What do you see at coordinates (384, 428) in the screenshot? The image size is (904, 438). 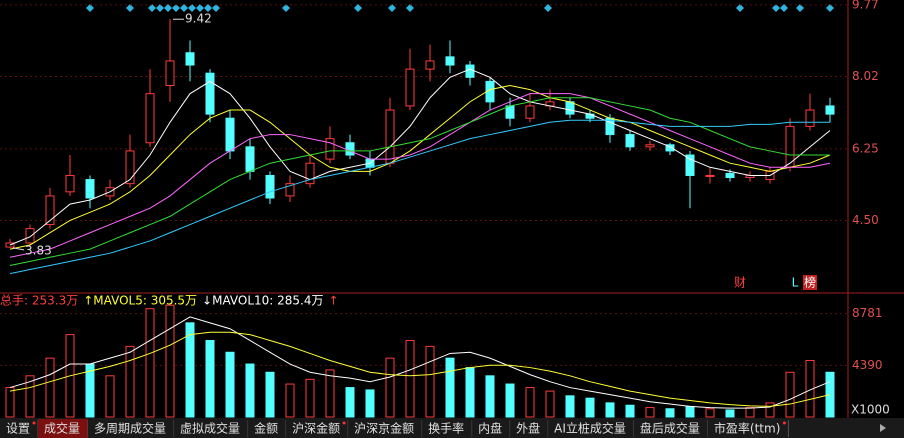 I see `tab: 沪深京金额` at bounding box center [384, 428].